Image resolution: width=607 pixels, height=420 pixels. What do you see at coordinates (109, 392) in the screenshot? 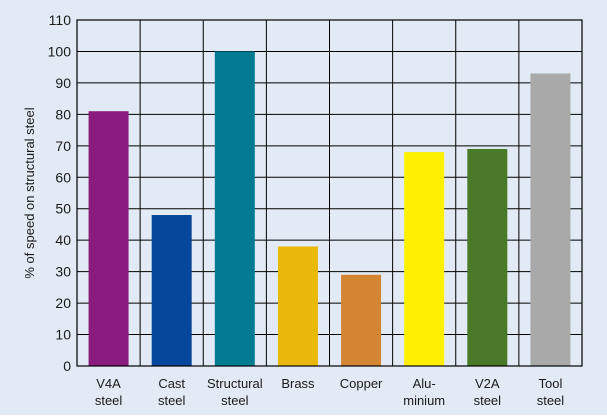
I see `x-tick-label: V4A steel` at bounding box center [109, 392].